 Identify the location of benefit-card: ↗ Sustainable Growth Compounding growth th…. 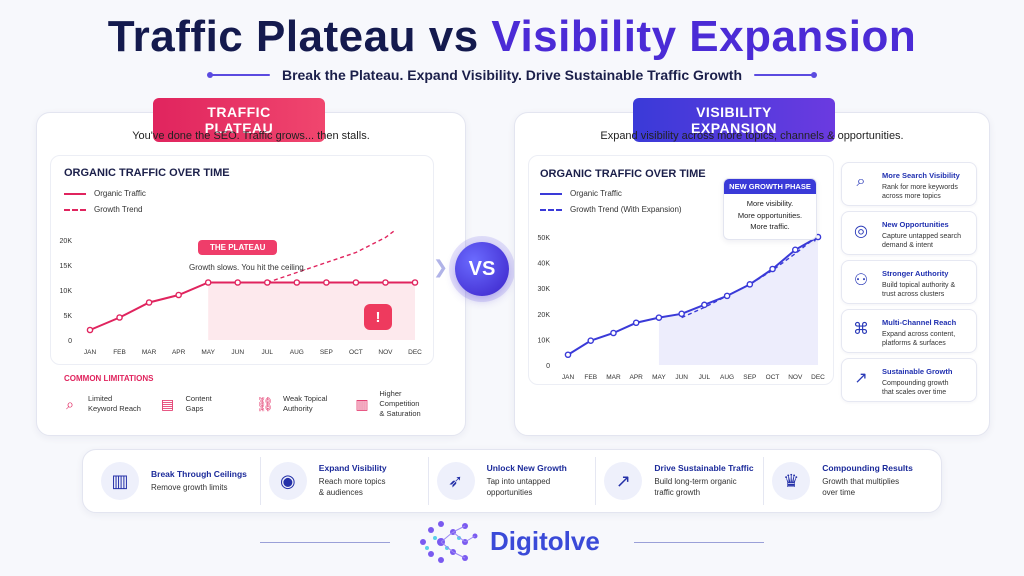
(909, 380).